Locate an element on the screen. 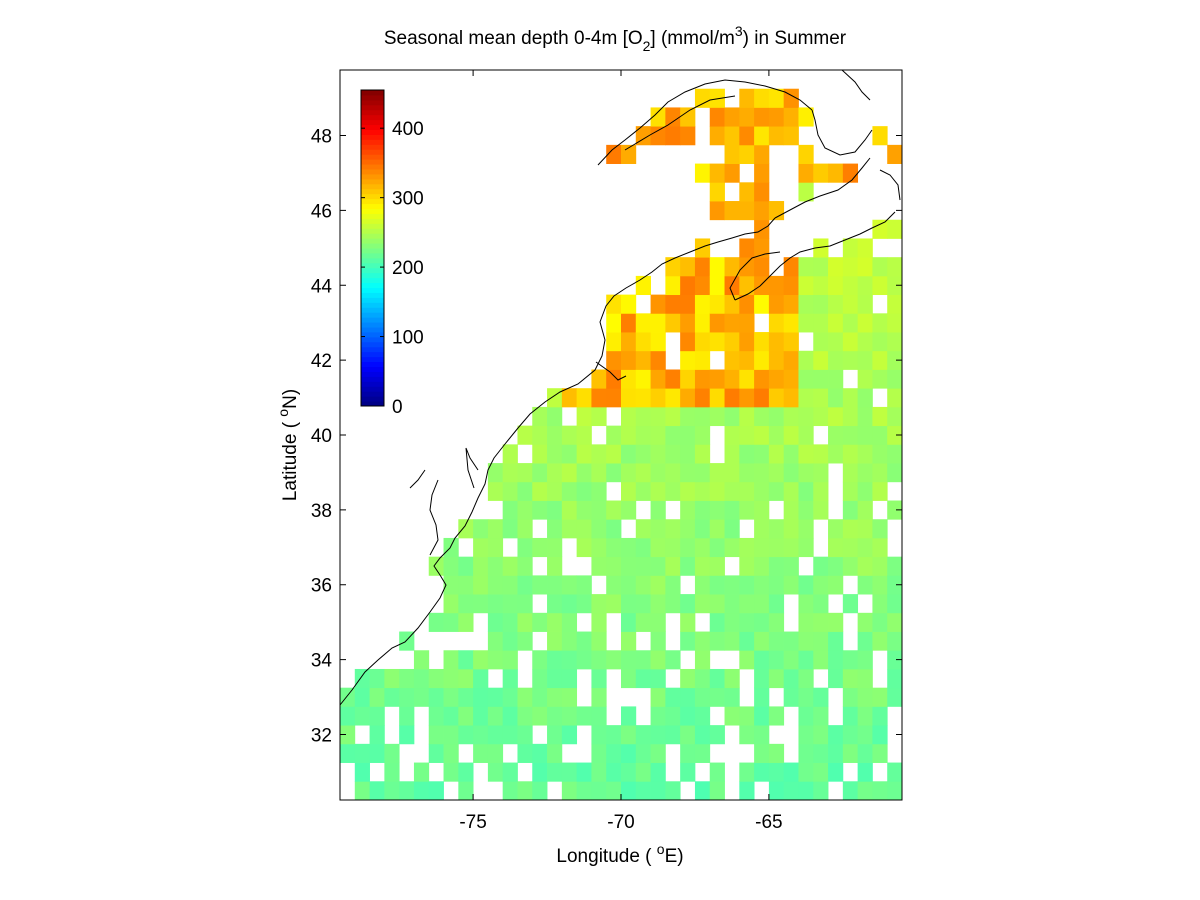 This screenshot has width=1200, height=900. colorbar-tick-label: 200 is located at coordinates (408, 268).